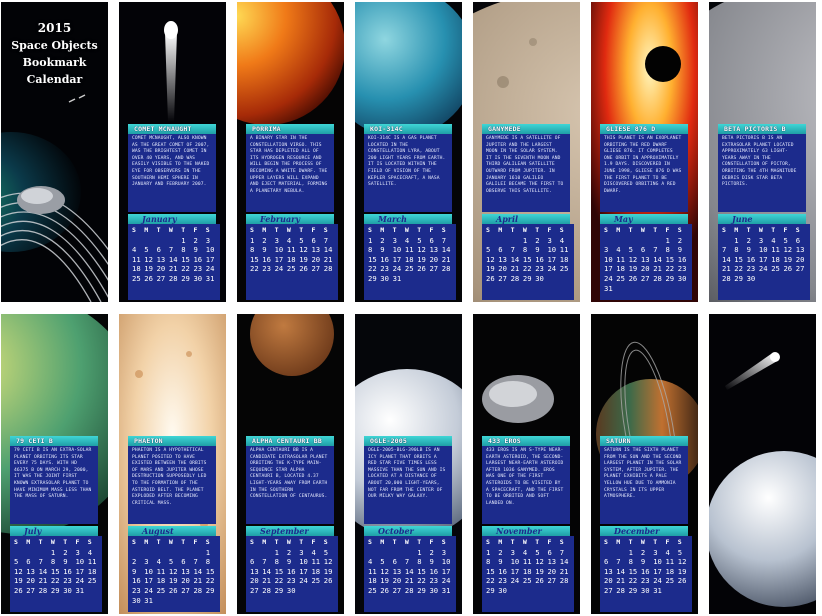 The image size is (822, 616). Describe the element at coordinates (529, 269) in the screenshot. I see `week-row: 19 20 21 22 23 24 25` at that location.